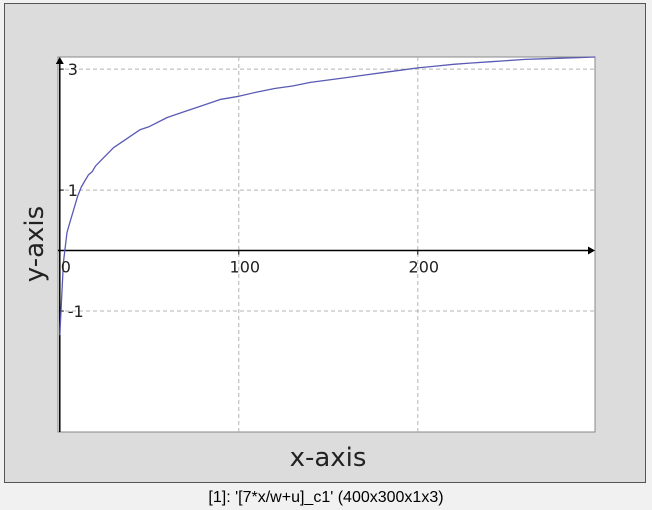 This screenshot has height=510, width=652. I want to click on x-tick-label: 0, so click(66, 267).